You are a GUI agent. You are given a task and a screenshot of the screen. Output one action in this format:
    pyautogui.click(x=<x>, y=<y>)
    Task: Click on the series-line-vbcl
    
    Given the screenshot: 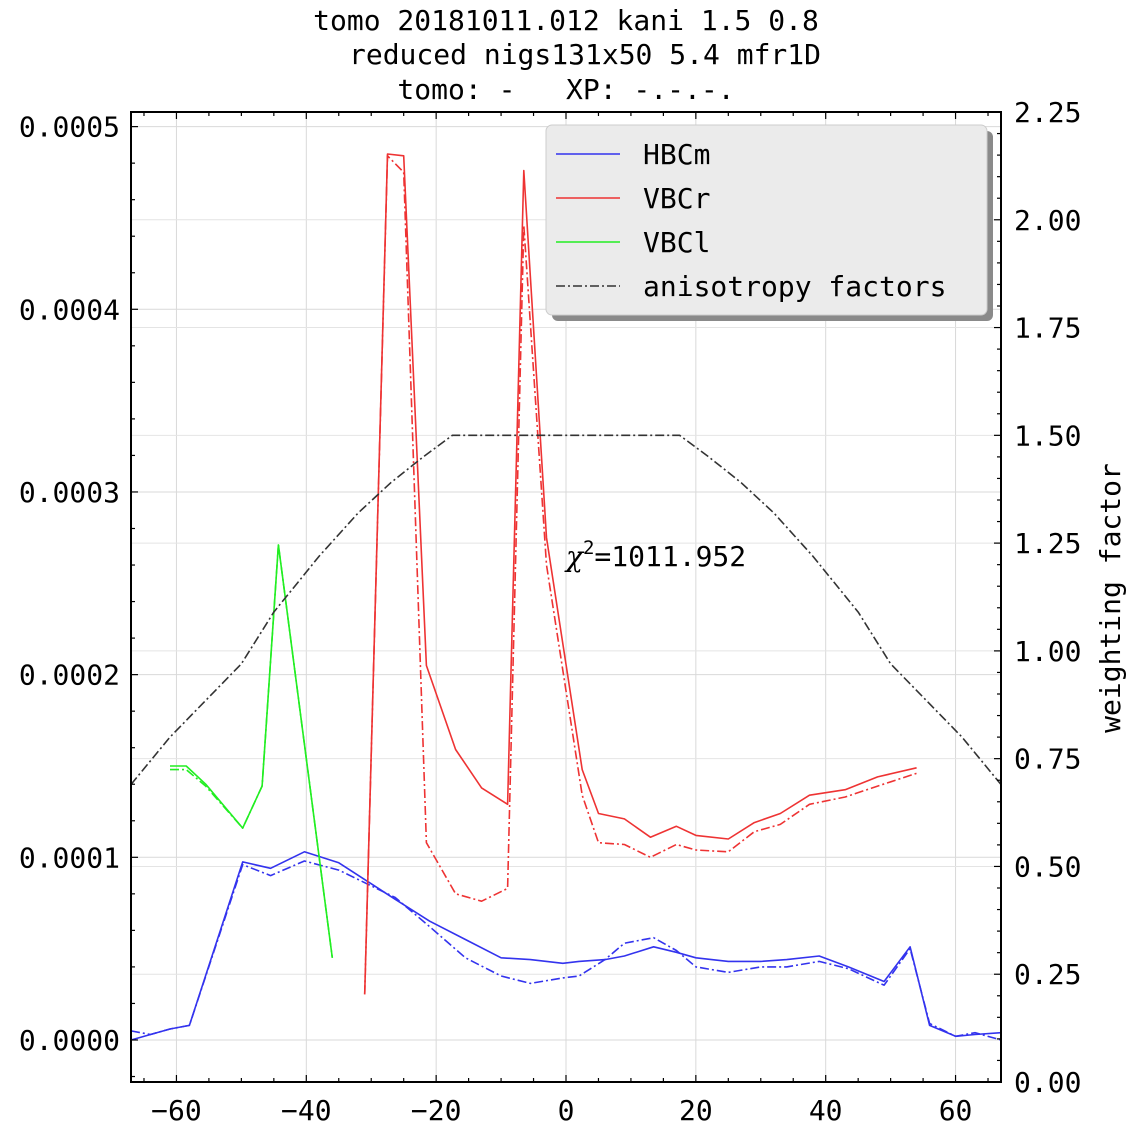 What is the action you would take?
    pyautogui.click(x=252, y=751)
    